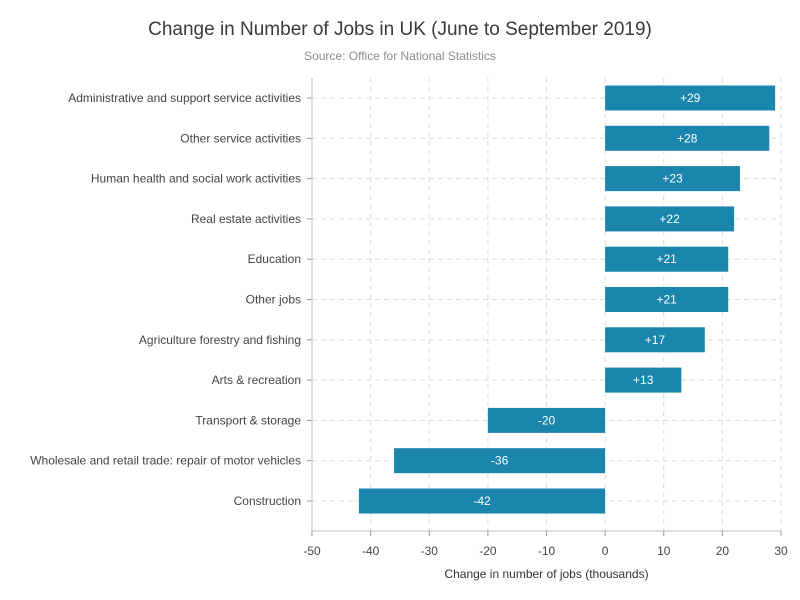 Image resolution: width=800 pixels, height=600 pixels. Describe the element at coordinates (723, 551) in the screenshot. I see `x-tick-label-7: 20` at that location.